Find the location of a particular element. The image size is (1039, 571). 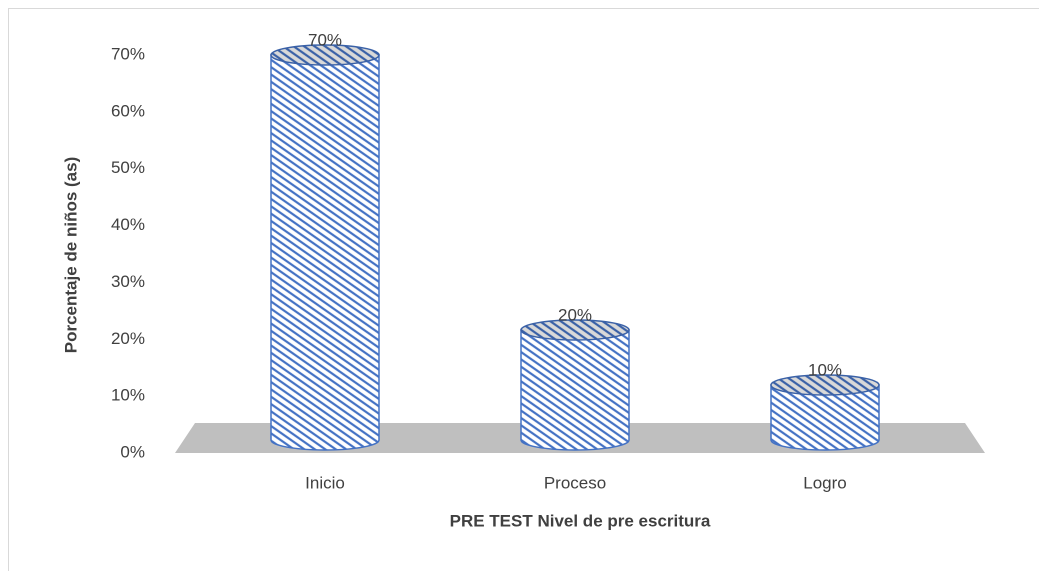

data-label: 20% is located at coordinates (575, 314).